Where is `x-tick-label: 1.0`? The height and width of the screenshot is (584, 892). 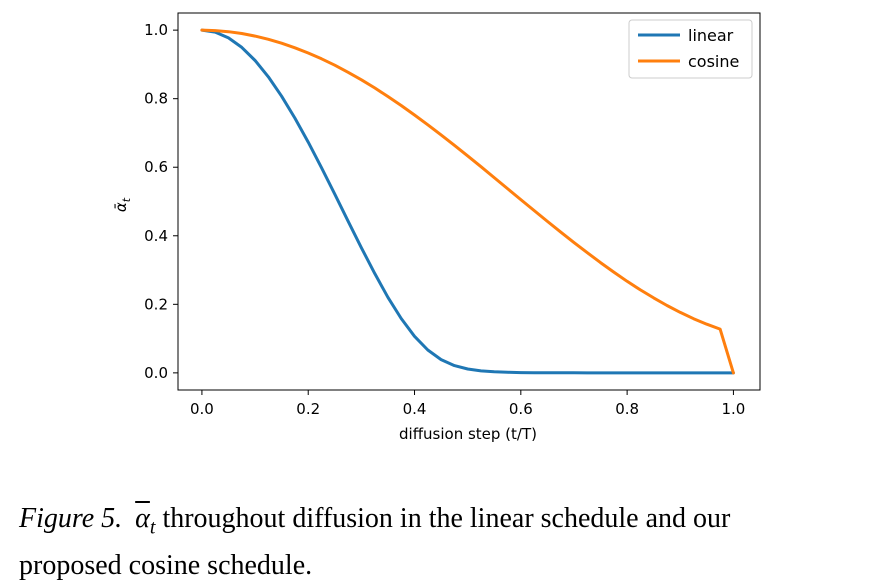 x-tick-label: 1.0 is located at coordinates (733, 409).